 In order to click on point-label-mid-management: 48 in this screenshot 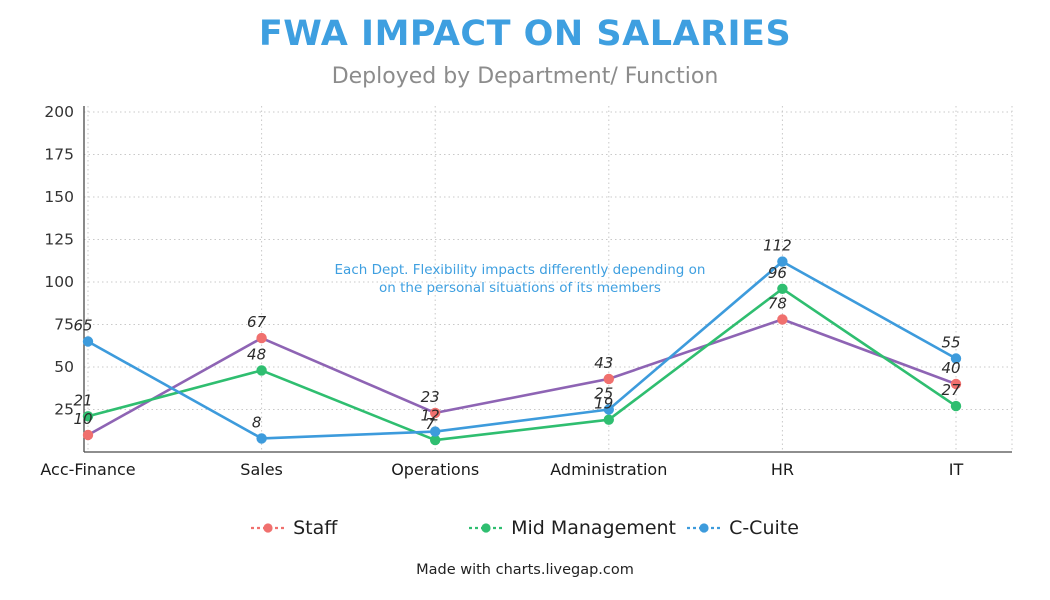, I will do `click(256, 354)`.